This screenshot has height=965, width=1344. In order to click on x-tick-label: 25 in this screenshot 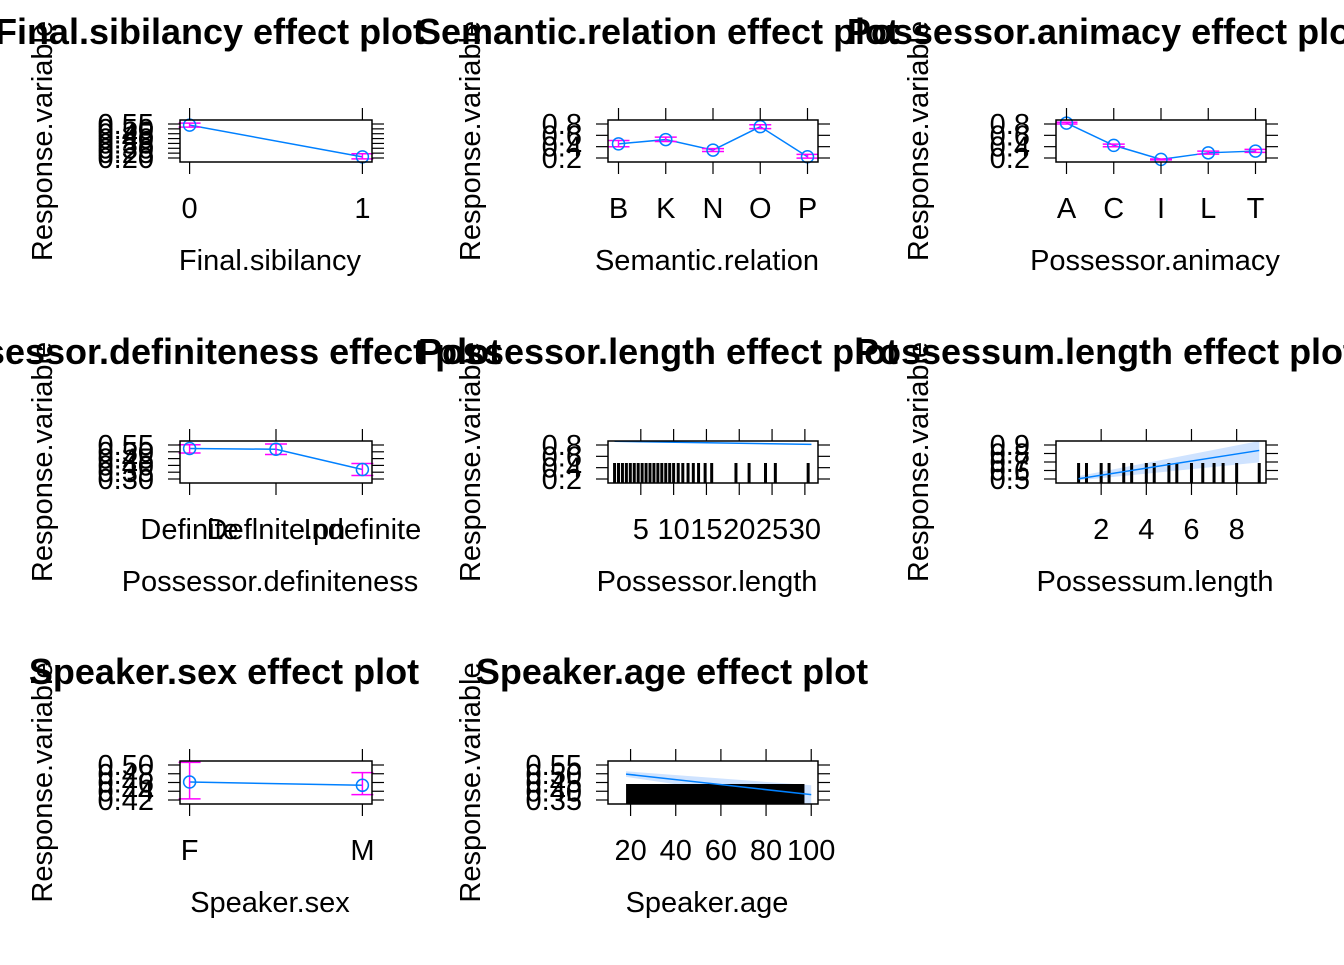, I will do `click(772, 530)`.